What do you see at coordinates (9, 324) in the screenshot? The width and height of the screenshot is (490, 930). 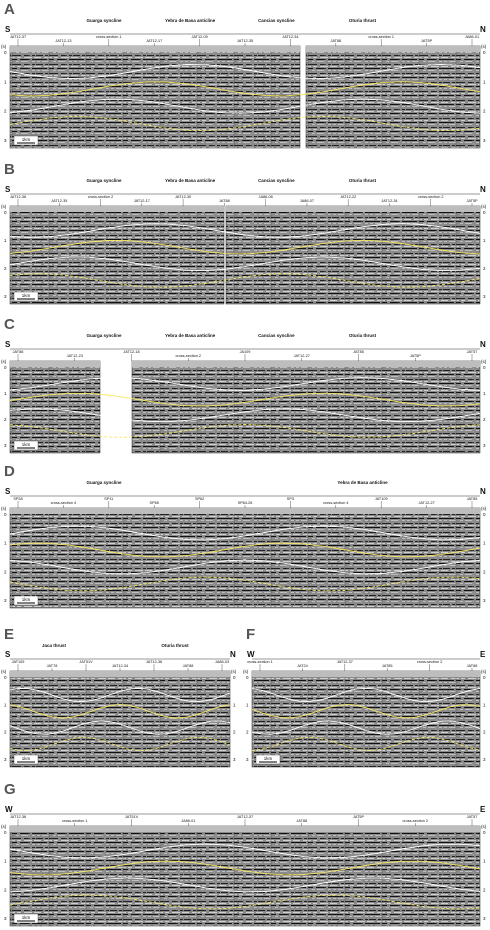 I see `panel-label: C` at bounding box center [9, 324].